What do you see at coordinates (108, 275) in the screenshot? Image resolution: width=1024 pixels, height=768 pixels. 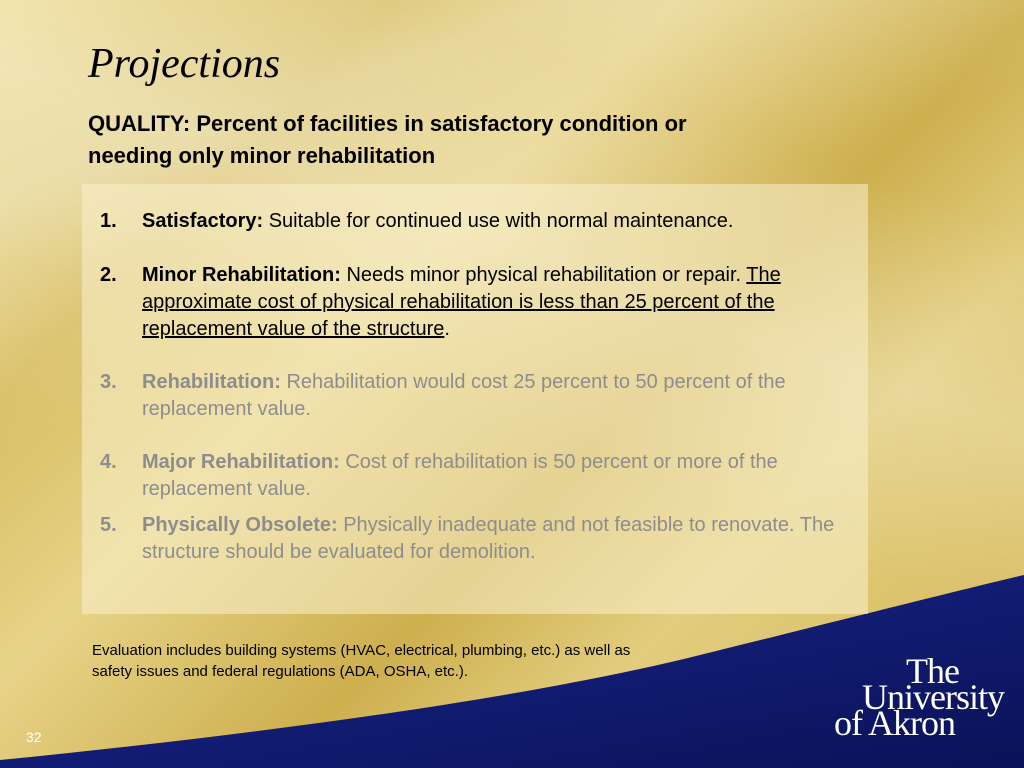 I see `list-number: 2.` at bounding box center [108, 275].